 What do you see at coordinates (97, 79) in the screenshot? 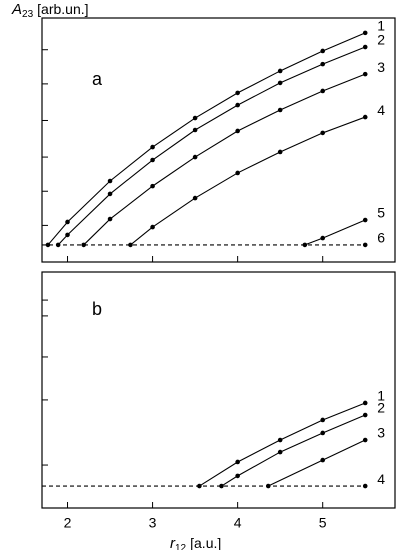
I see `panel-label: a` at bounding box center [97, 79].